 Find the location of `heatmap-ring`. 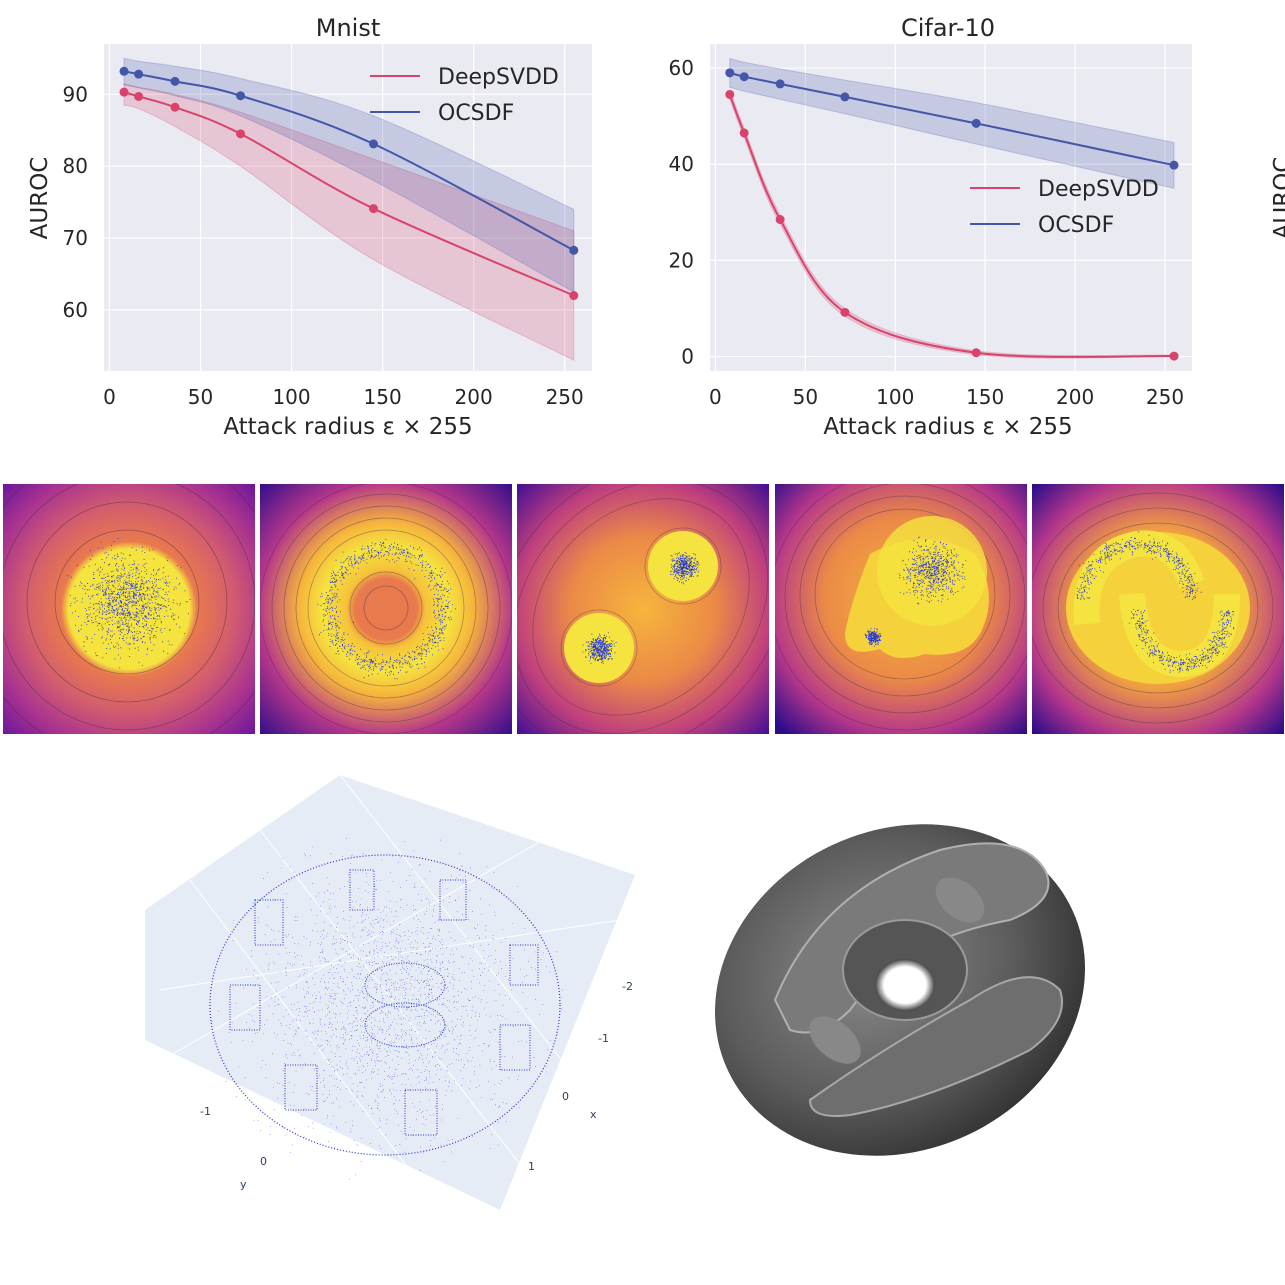

heatmap-ring is located at coordinates (386, 609).